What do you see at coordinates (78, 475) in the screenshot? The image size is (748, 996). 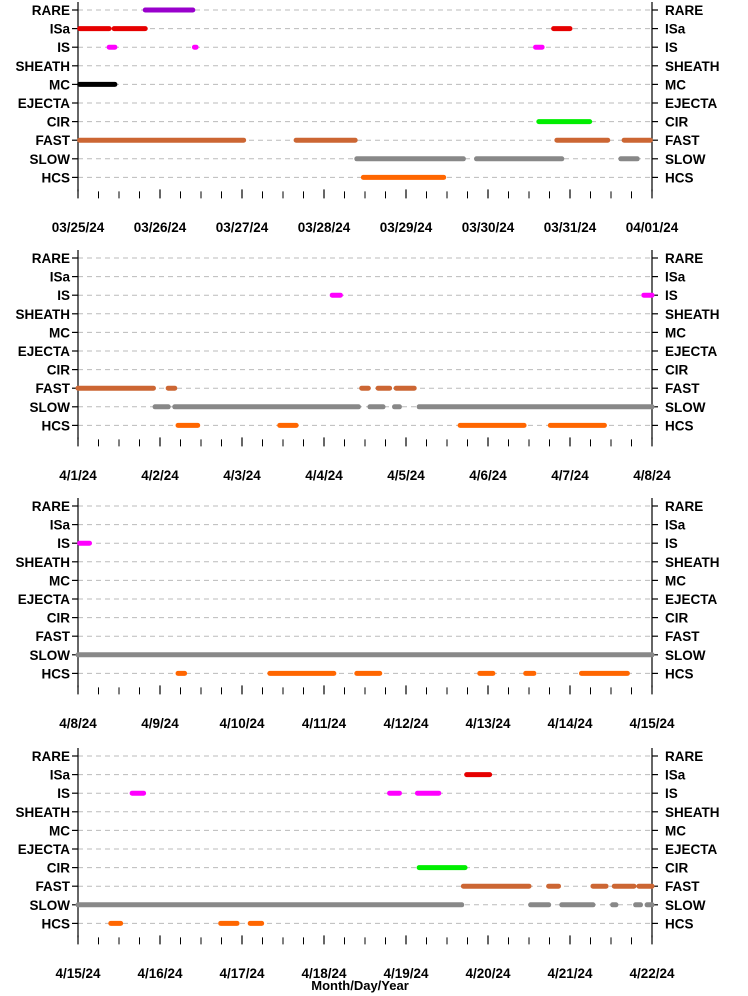 I see `x-tick-label: 4/1/24` at bounding box center [78, 475].